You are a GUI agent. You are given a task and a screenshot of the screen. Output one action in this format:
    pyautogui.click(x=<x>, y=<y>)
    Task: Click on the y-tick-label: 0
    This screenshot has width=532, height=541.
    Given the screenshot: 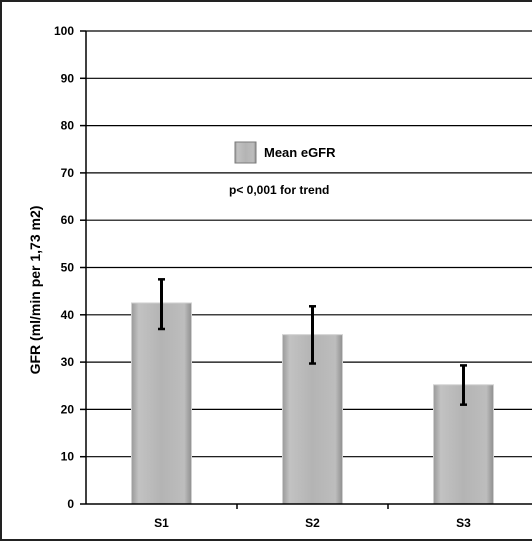 What is the action you would take?
    pyautogui.click(x=70, y=504)
    